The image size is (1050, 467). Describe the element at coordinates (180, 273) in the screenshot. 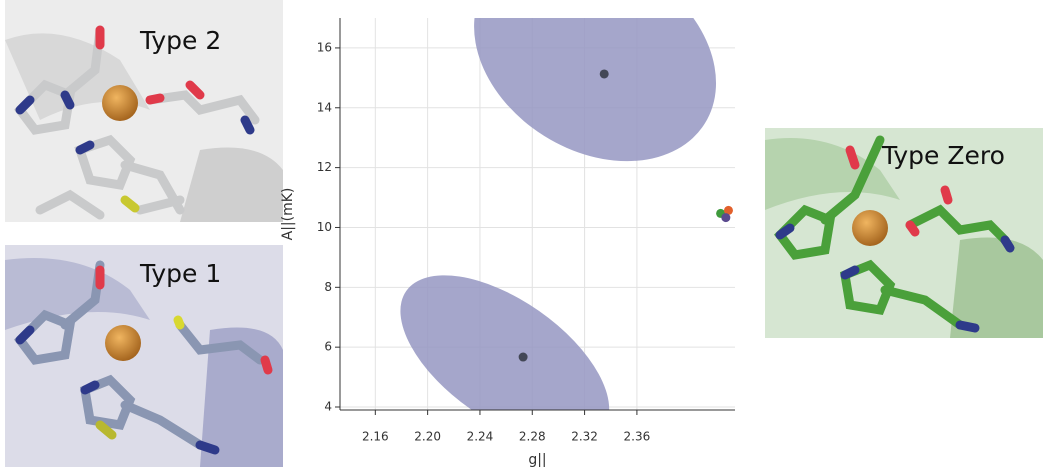

I see `structure-label: Type 1` at that location.